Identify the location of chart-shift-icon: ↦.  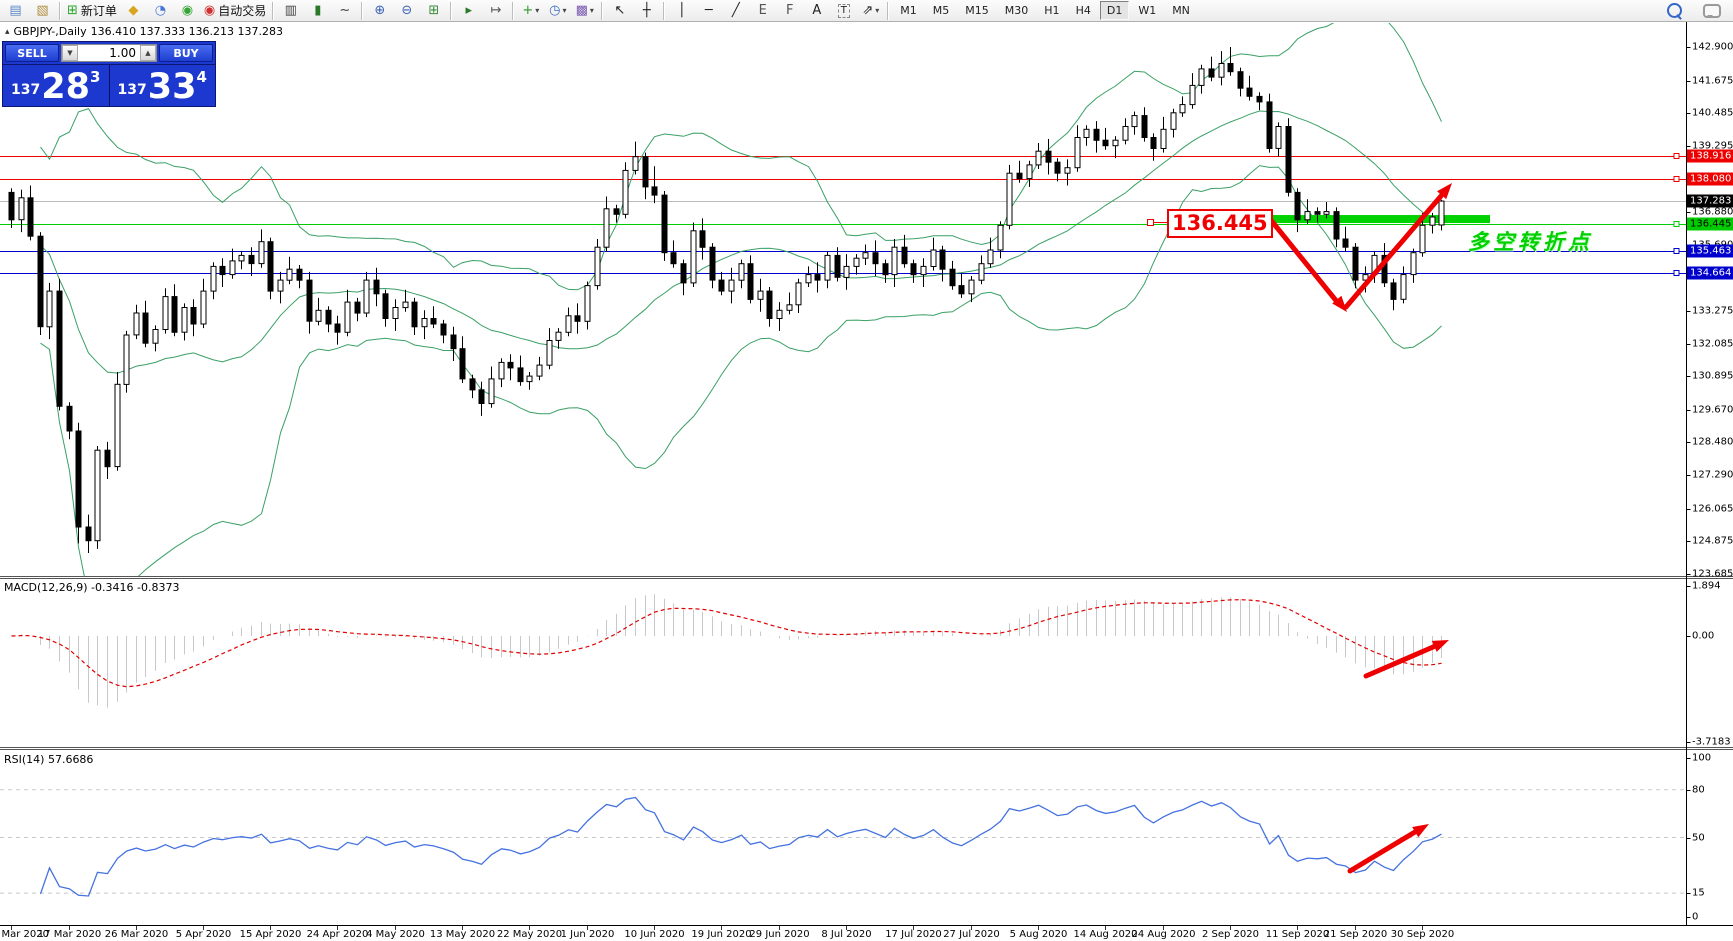
(495, 11).